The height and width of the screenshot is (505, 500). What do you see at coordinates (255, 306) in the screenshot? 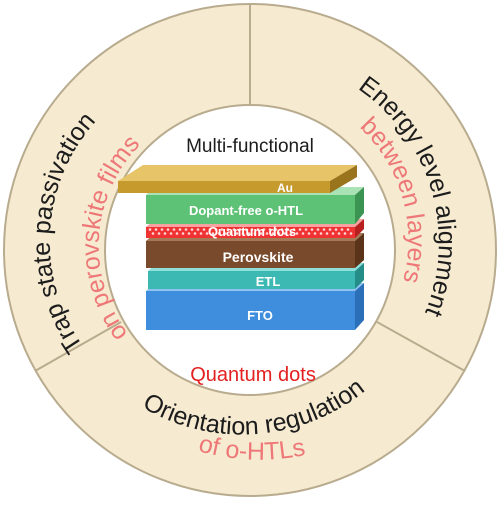
I see `layer-fto: FTO` at bounding box center [255, 306].